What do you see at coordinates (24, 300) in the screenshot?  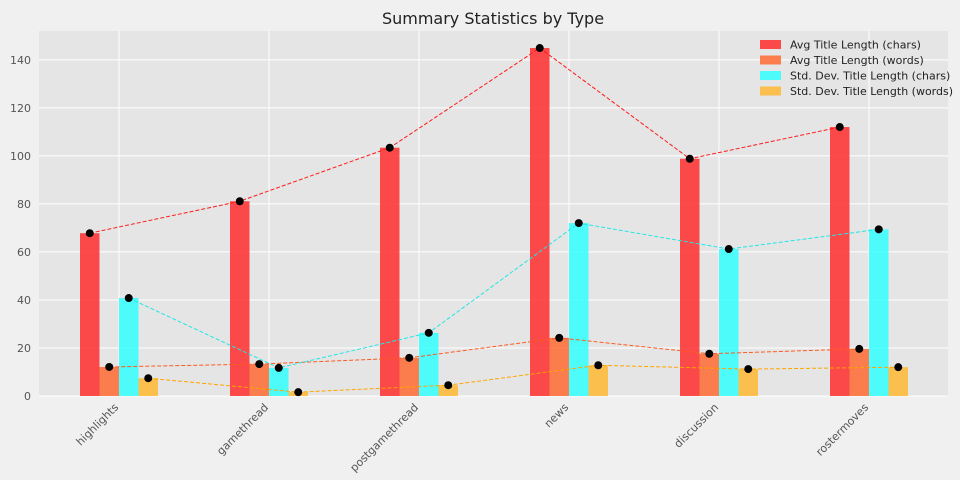 I see `y-tick-label: 40` at bounding box center [24, 300].